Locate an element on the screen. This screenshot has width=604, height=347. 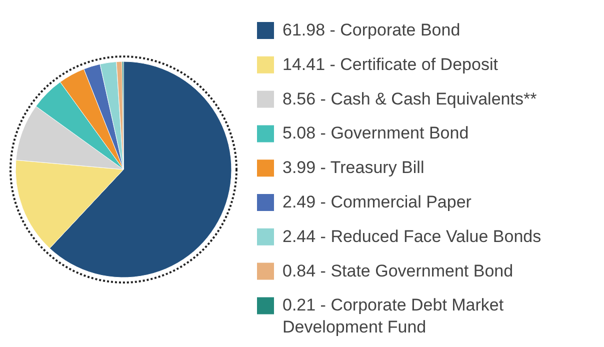
legend-label: 0.21 - Corporate Debt Market Development Fund is located at coordinates (393, 316).